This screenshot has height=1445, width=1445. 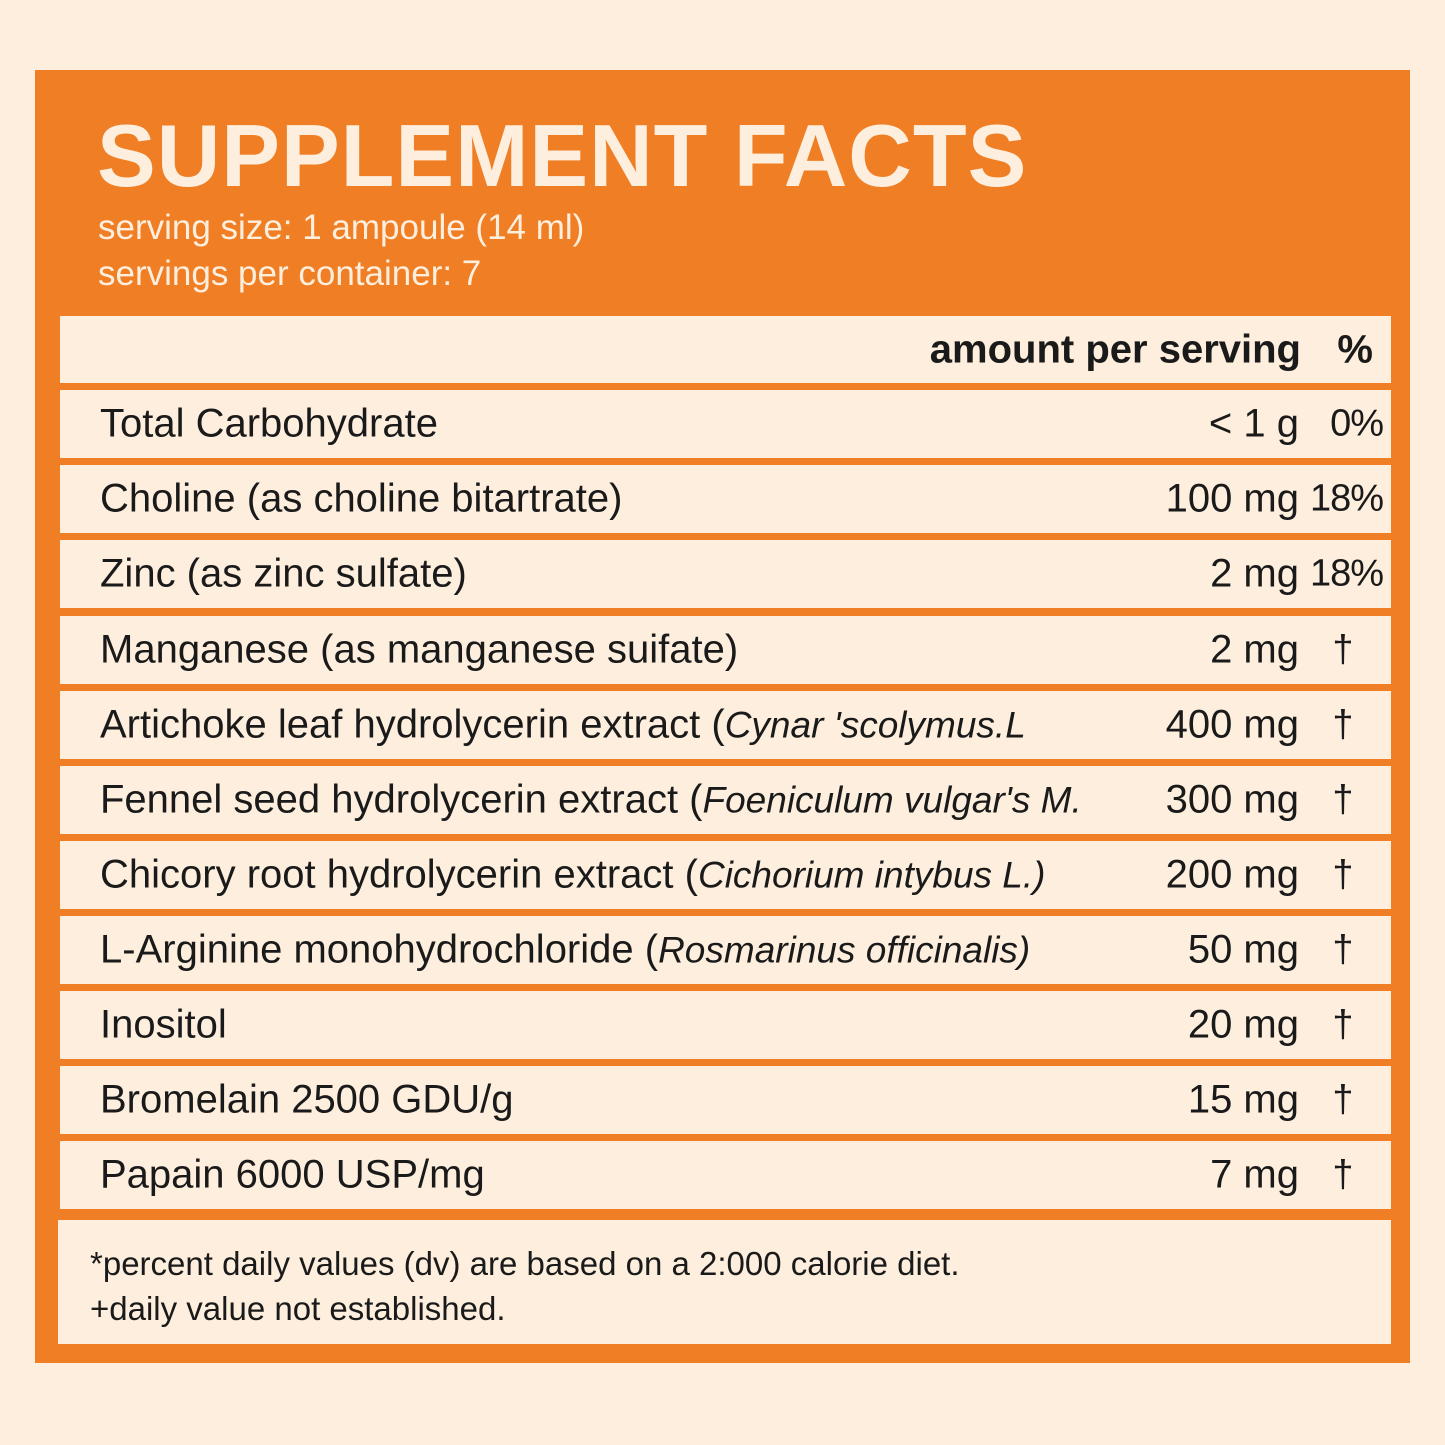 What do you see at coordinates (1357, 423) in the screenshot?
I see `nutrient-daily-value: 0%` at bounding box center [1357, 423].